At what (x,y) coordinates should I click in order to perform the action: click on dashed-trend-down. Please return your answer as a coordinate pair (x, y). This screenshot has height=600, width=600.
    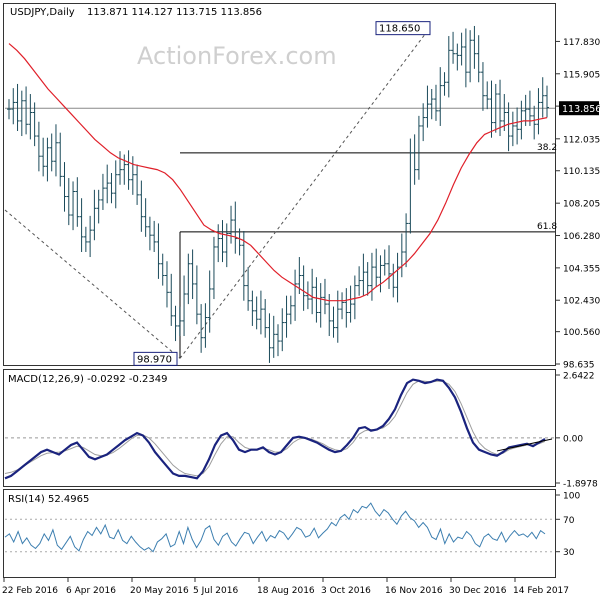
    Looking at the image, I should click on (92, 284).